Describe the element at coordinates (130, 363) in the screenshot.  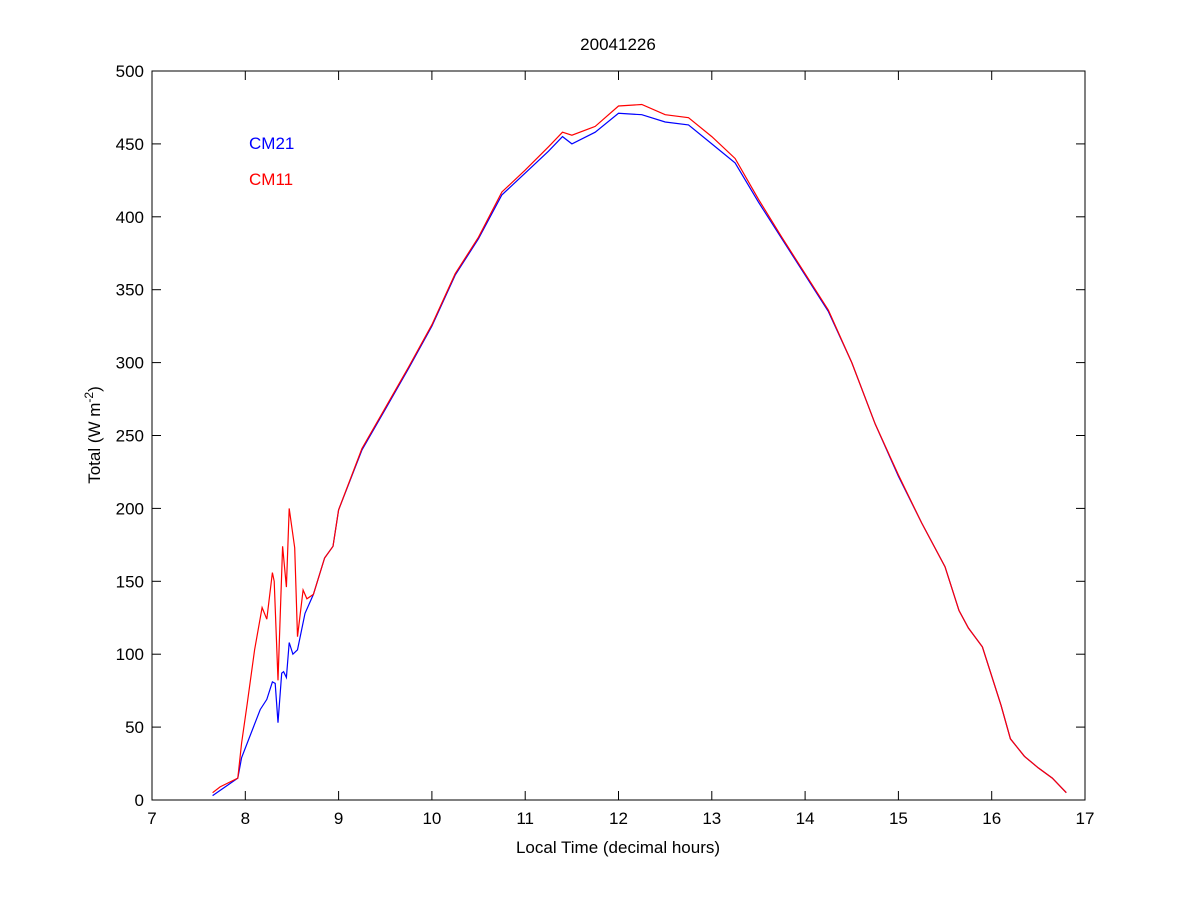
I see `y-tick-label: 300` at that location.